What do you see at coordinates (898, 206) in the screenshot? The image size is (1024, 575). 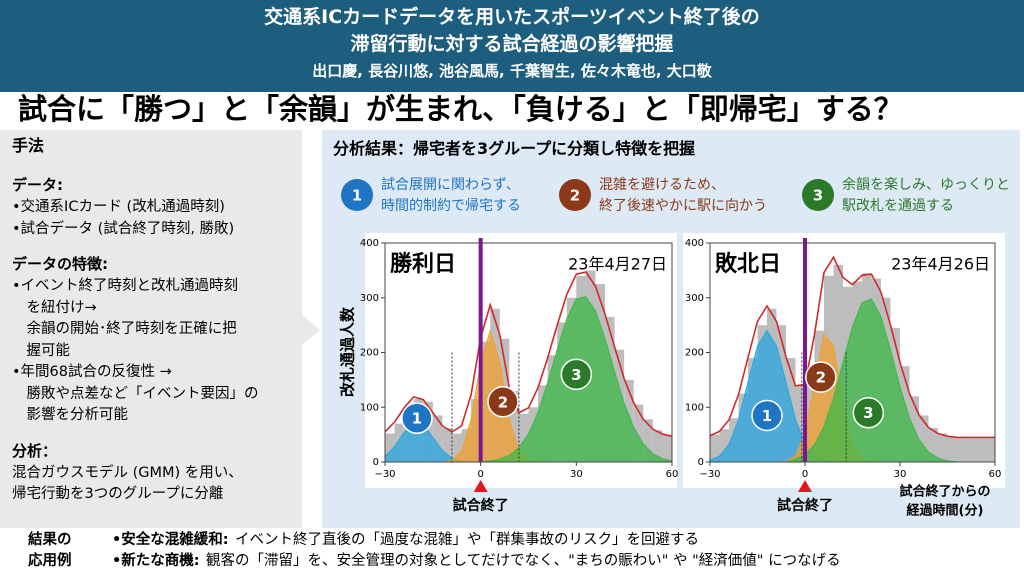 I see `group-text: 駅改札を通過する` at bounding box center [898, 206].